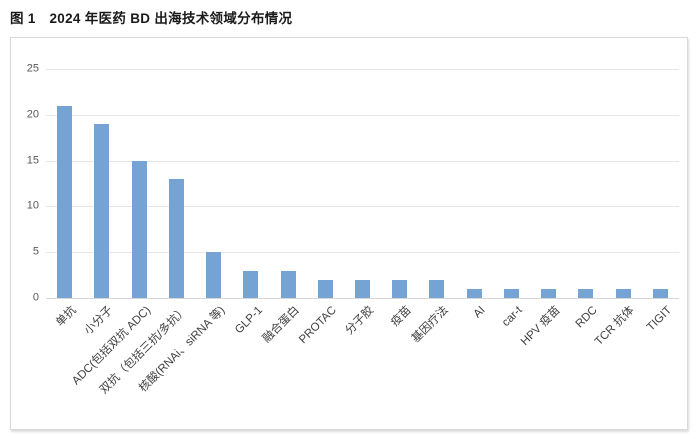 The width and height of the screenshot is (700, 439). I want to click on x-axis-line, so click(362, 298).